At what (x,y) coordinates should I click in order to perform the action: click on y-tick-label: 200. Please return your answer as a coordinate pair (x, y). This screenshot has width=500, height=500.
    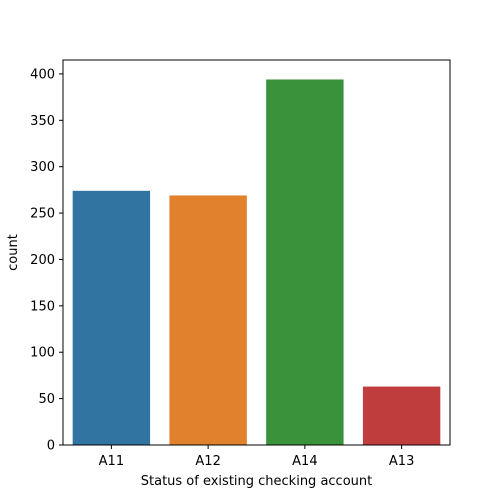
    Looking at the image, I should click on (42, 260).